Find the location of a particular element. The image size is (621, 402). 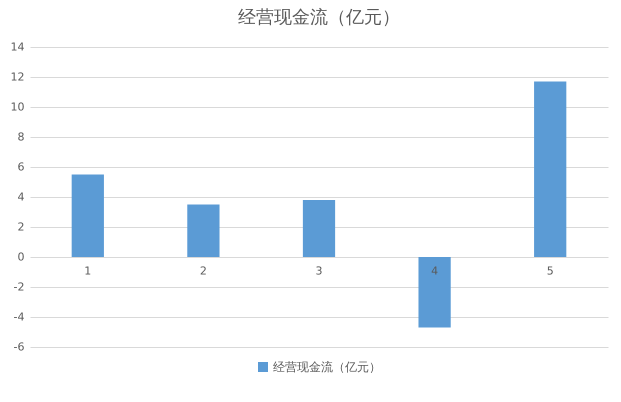

y-tick-label: 8 is located at coordinates (21, 137).